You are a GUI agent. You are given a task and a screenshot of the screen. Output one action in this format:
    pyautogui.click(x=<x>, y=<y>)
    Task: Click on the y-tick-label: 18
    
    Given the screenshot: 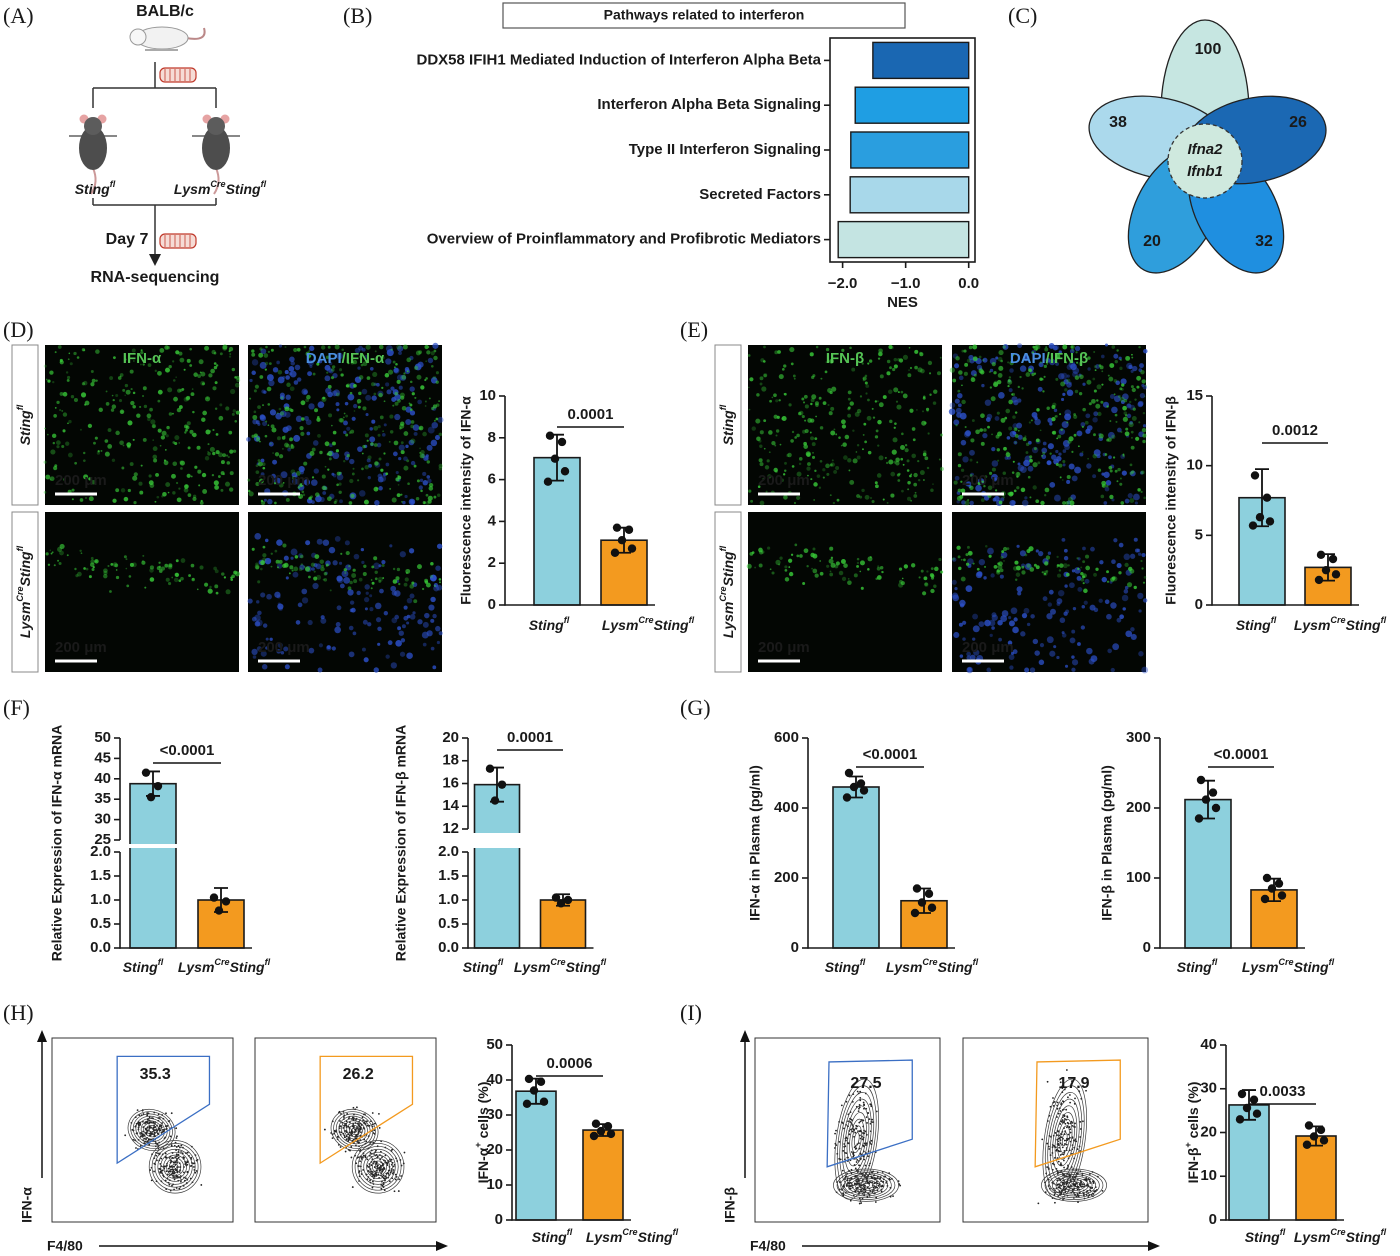 What is the action you would take?
    pyautogui.click(x=450, y=760)
    